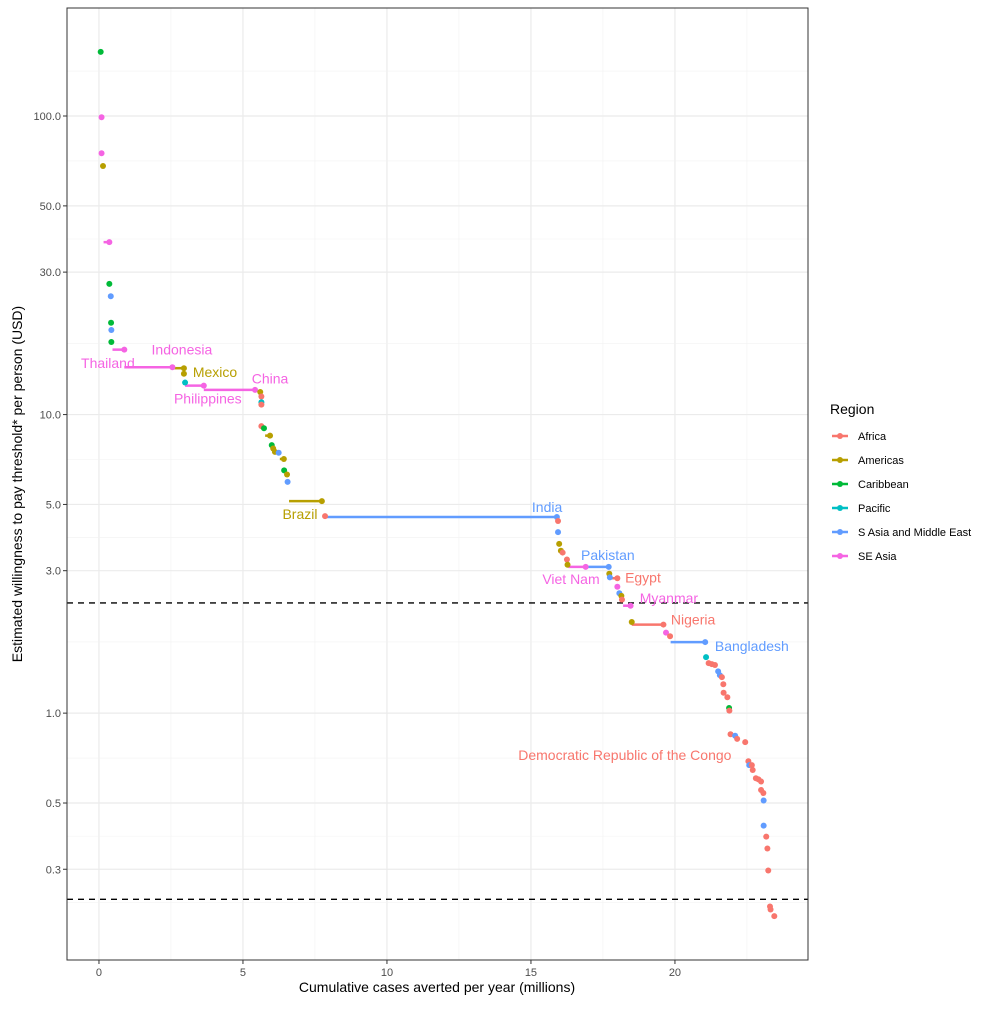 The image size is (1000, 1010). Describe the element at coordinates (53, 870) in the screenshot. I see `y-tick-label: 0.3` at that location.